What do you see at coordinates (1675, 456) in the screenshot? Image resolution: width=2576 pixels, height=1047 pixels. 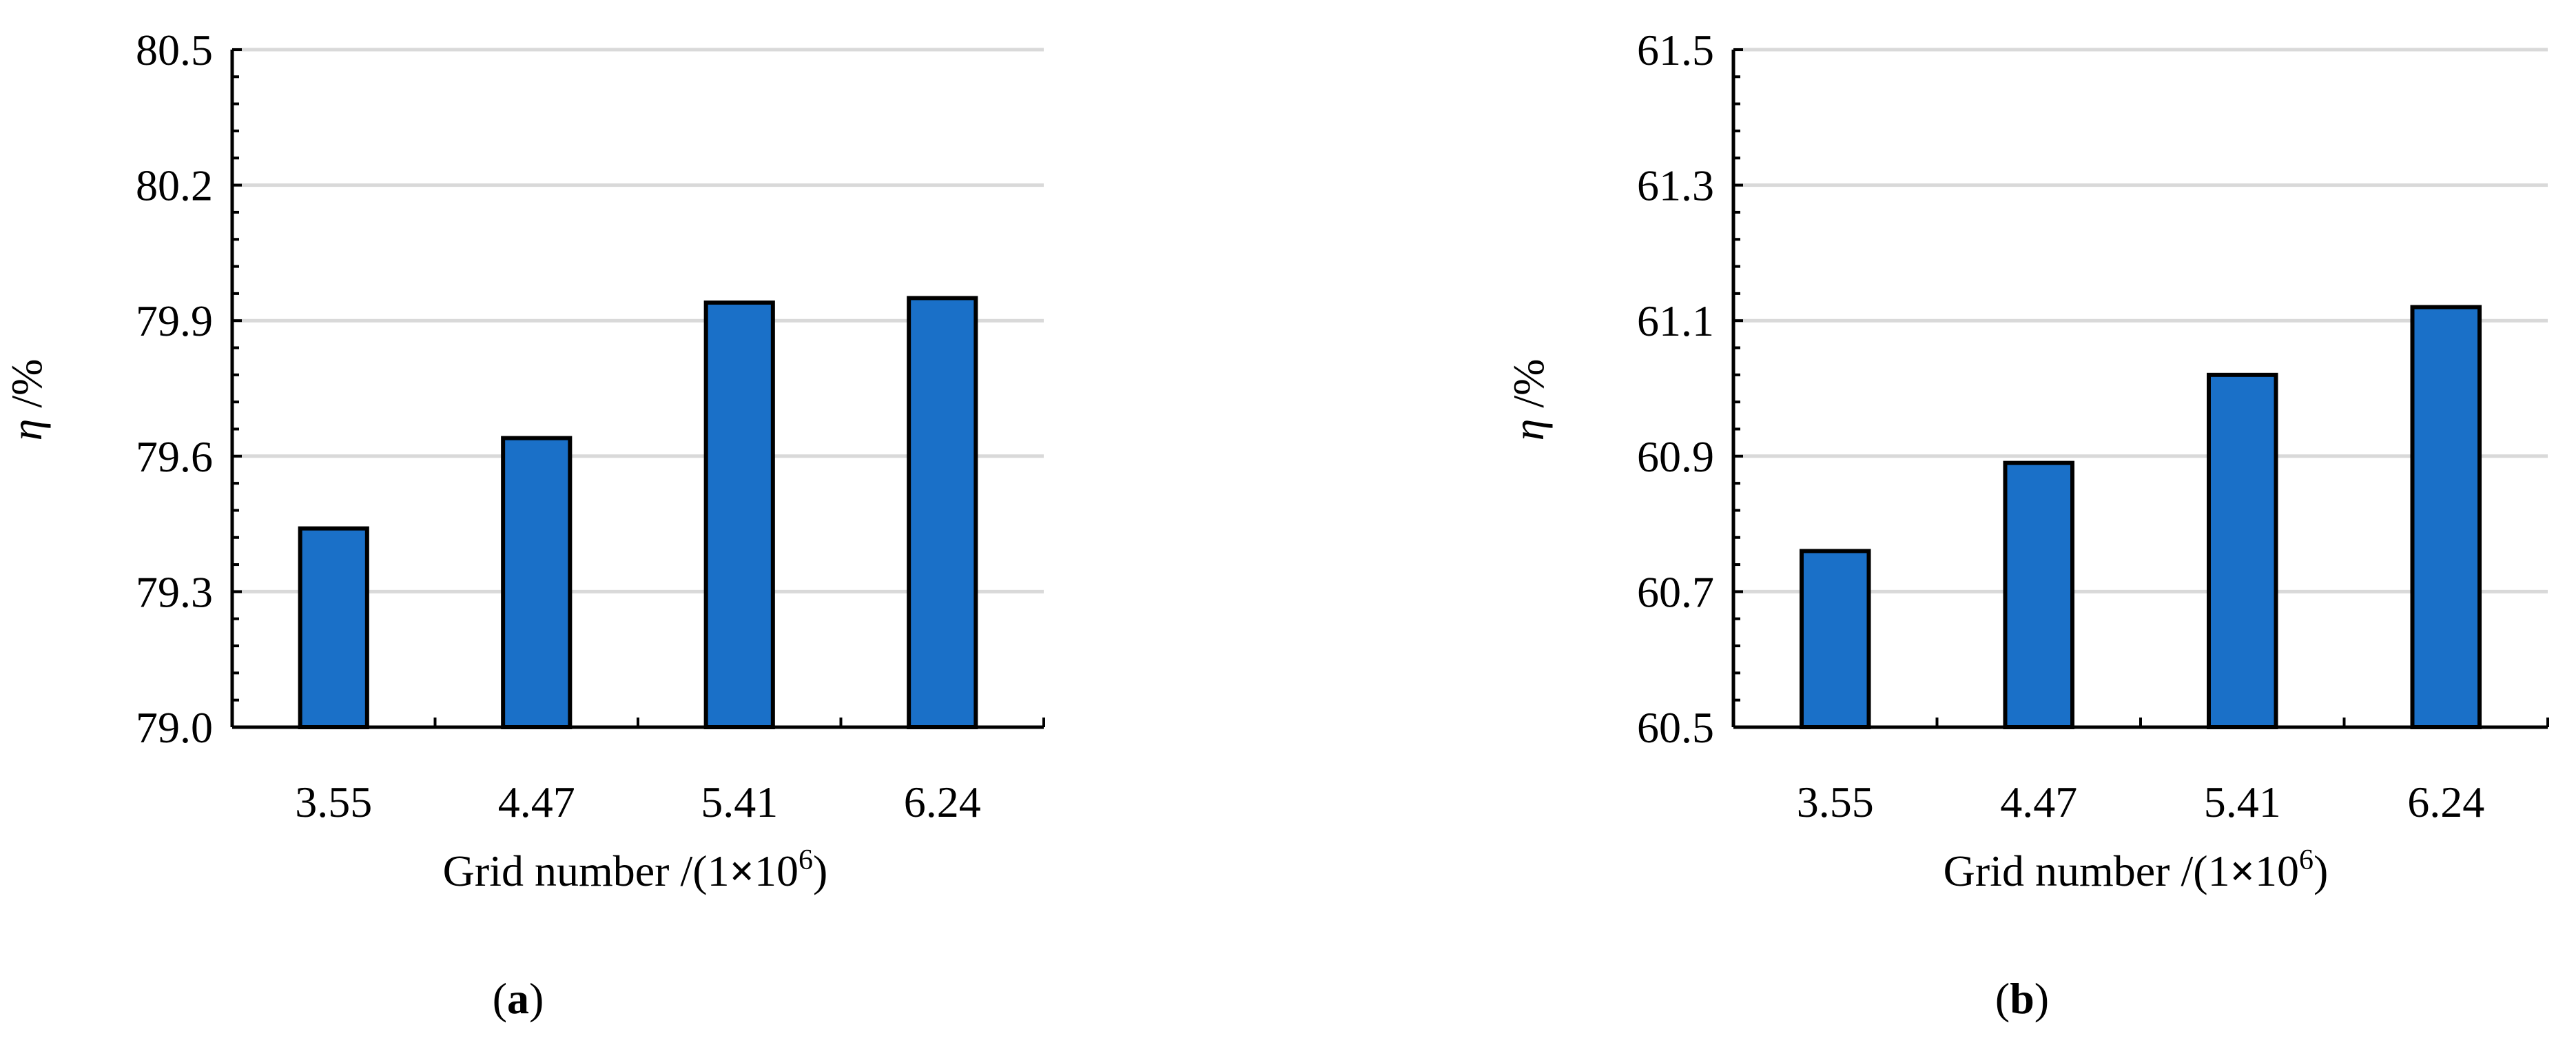 I see `y-tick-label: 60.9` at bounding box center [1675, 456].